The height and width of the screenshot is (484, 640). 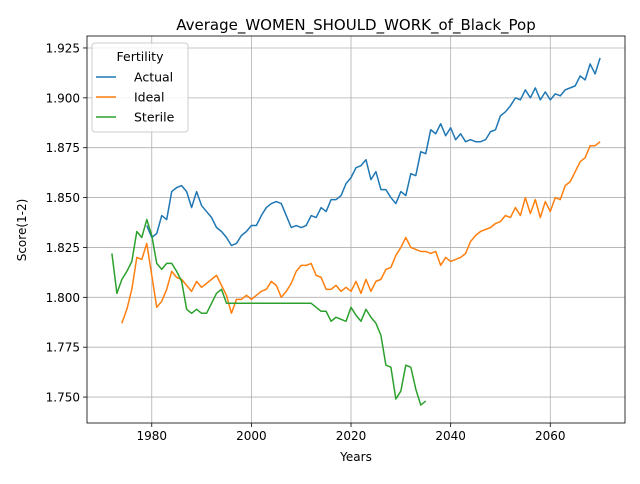 I want to click on x-axis-ticks: 1980 2000 2020 2040 2060, so click(x=351, y=433).